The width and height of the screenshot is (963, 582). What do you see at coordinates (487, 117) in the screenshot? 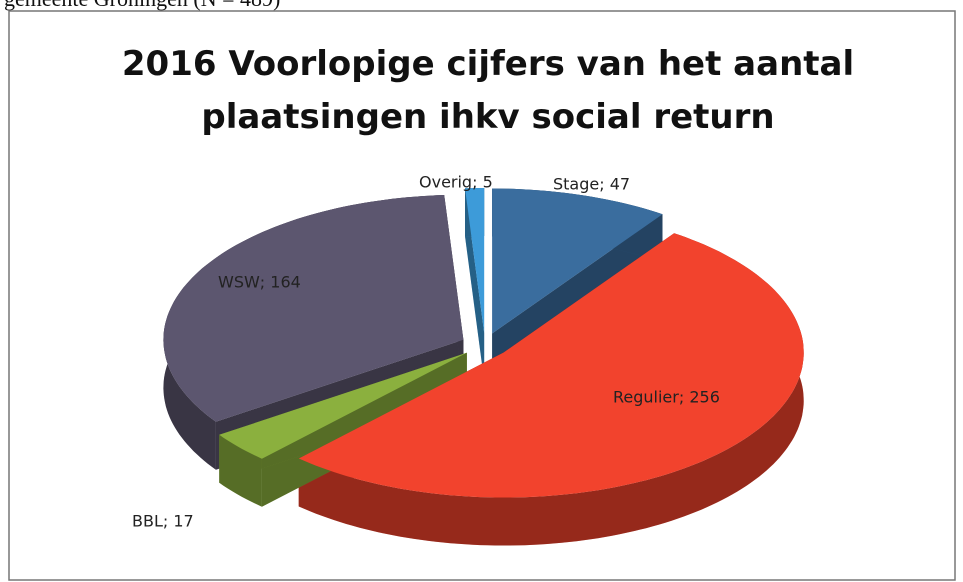
I see `chart-title: plaatsingen ihkv social return` at bounding box center [487, 117].